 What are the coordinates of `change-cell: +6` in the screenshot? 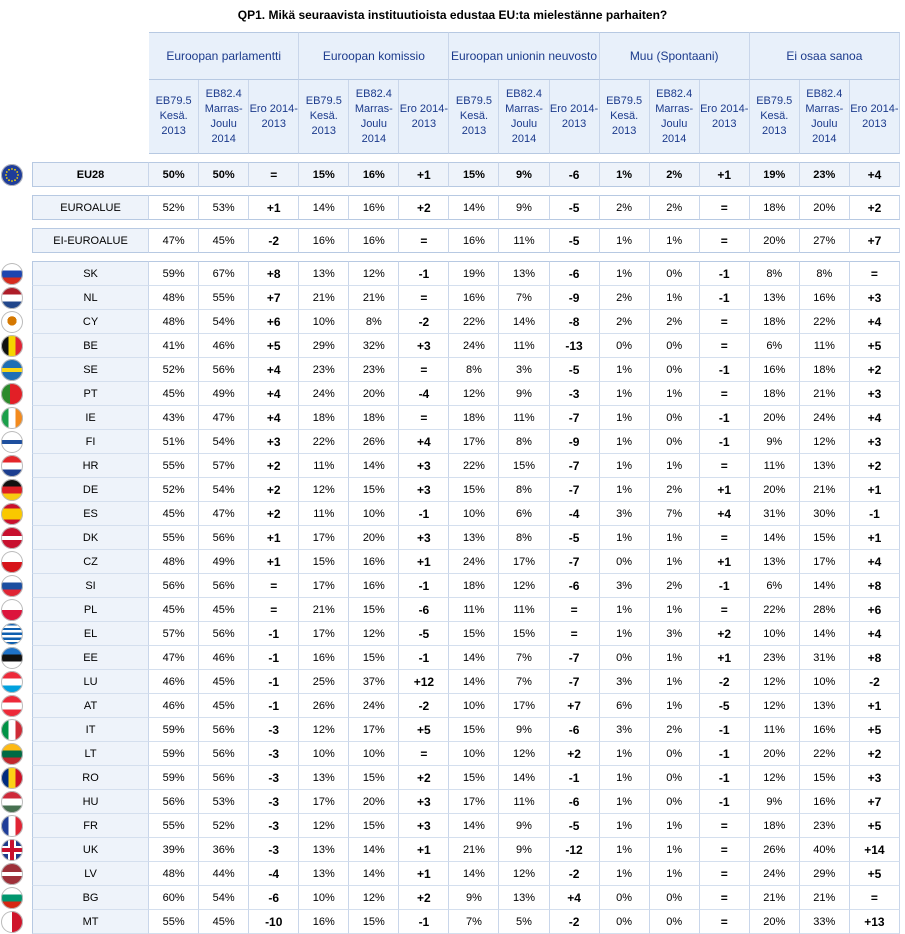 It's located at (274, 322).